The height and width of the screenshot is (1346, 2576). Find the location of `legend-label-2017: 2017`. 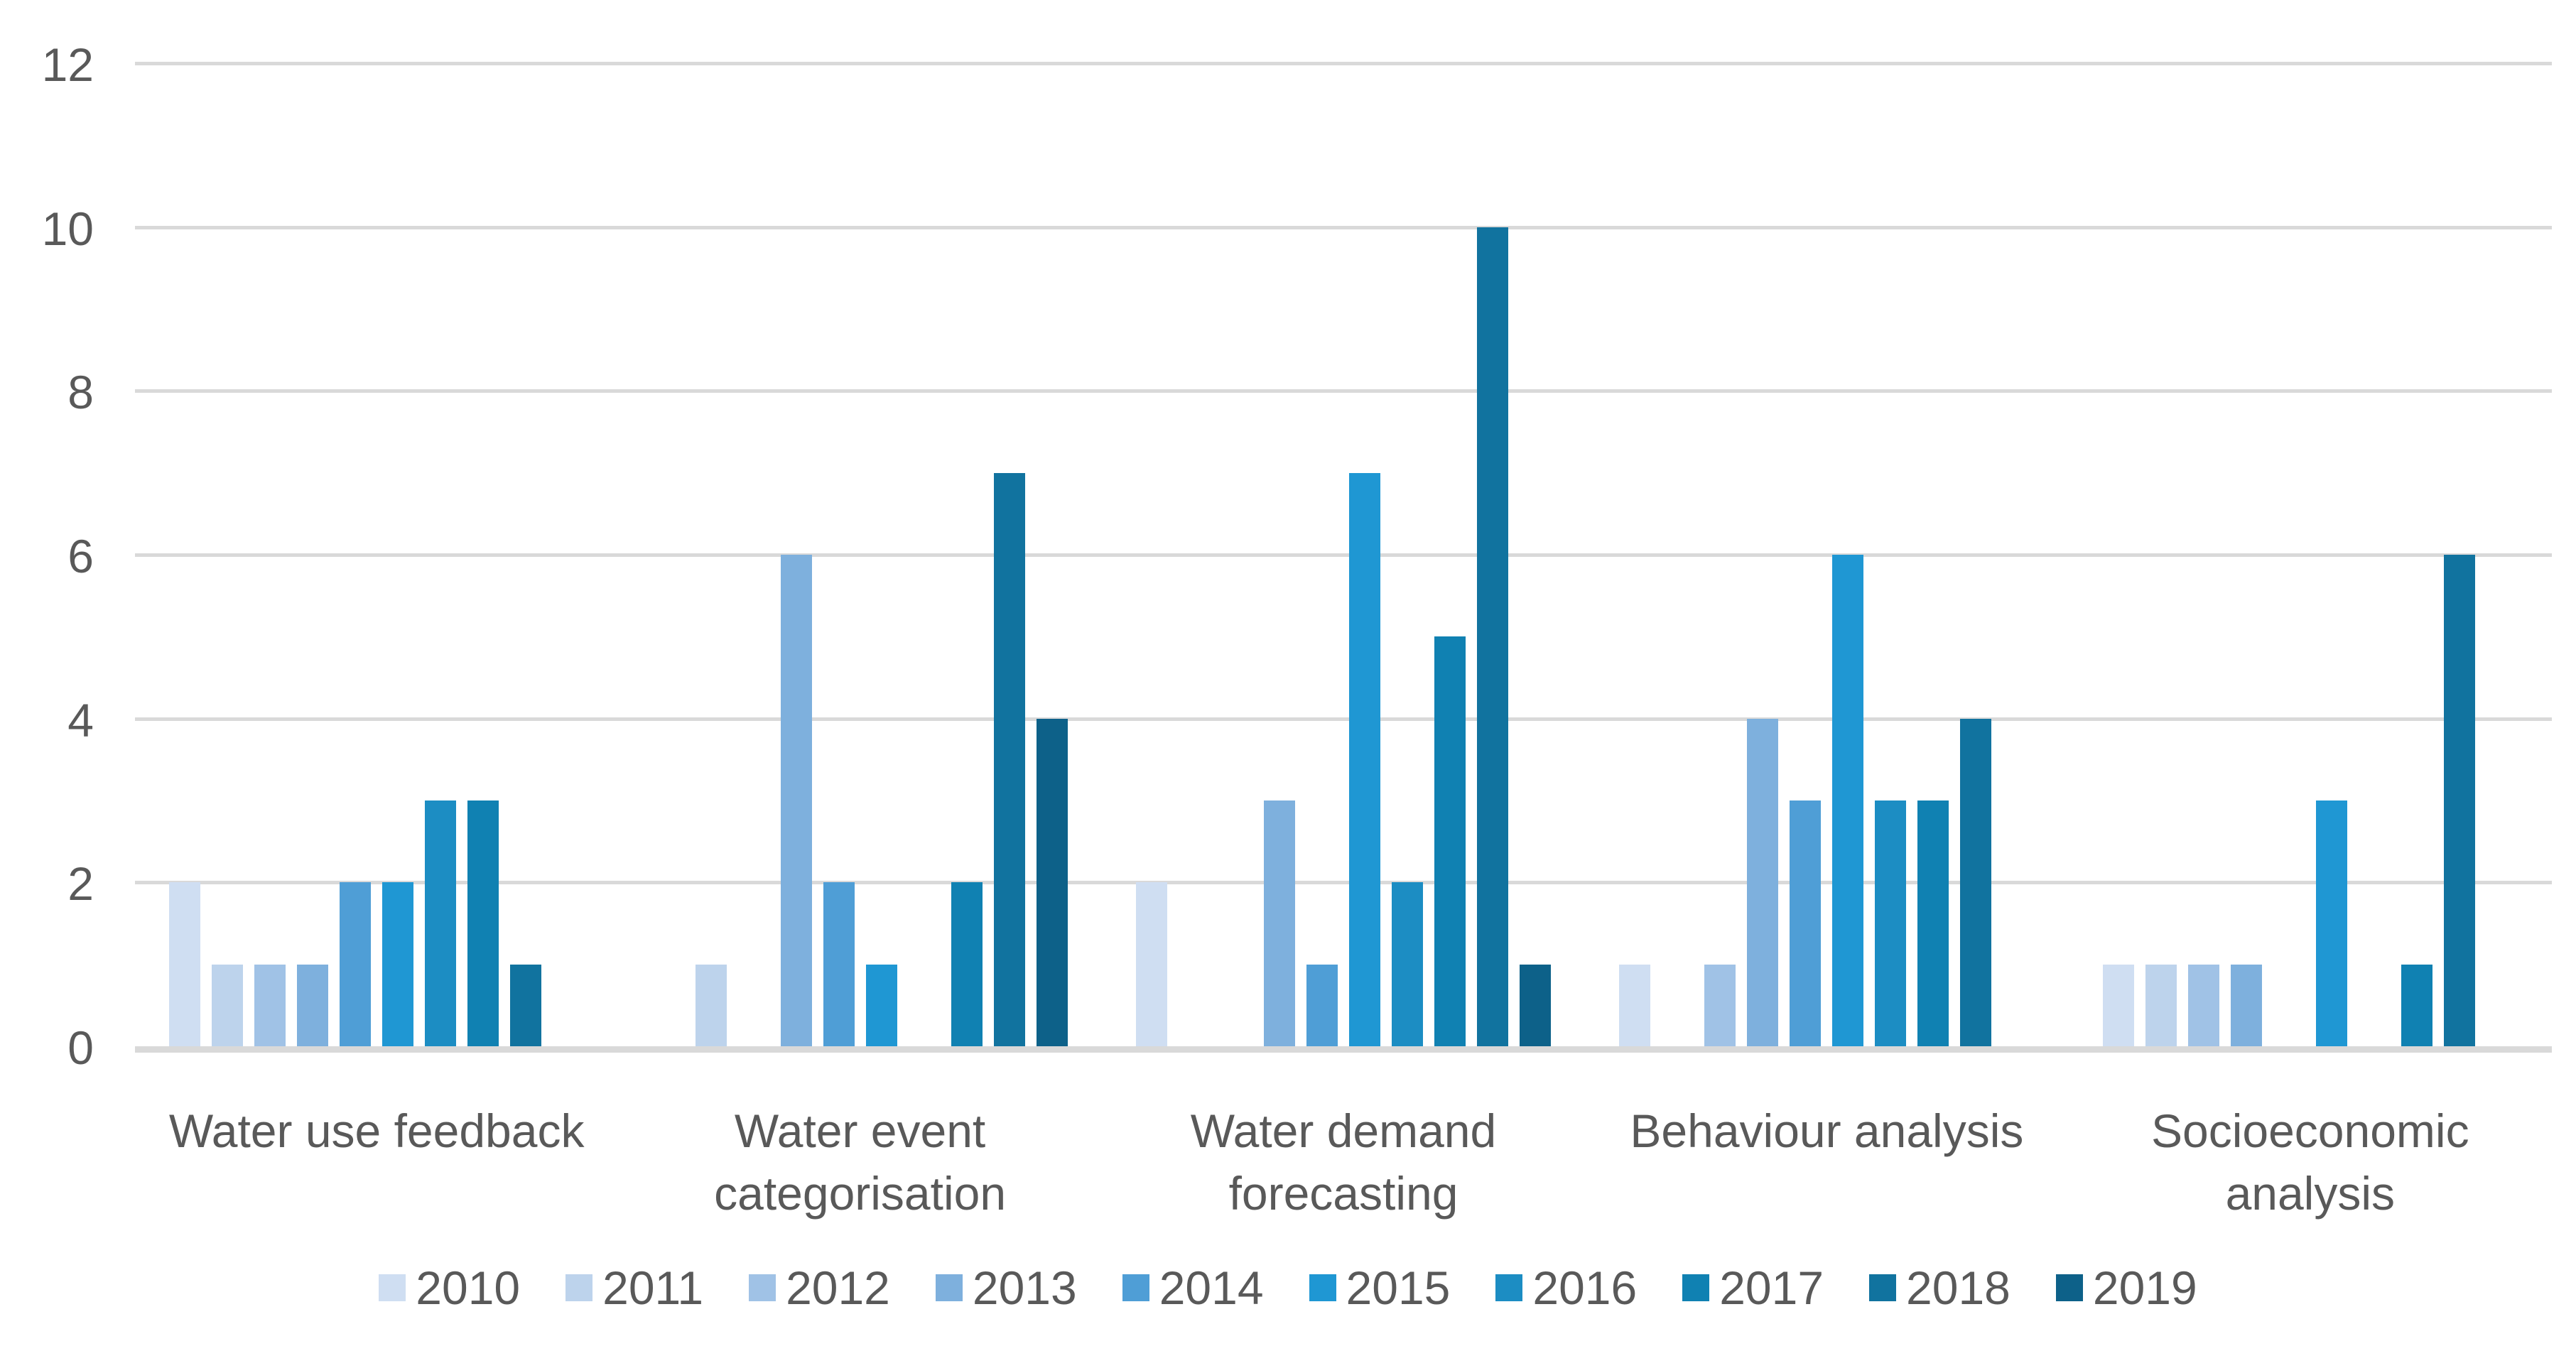

legend-label-2017: 2017 is located at coordinates (1771, 1288).